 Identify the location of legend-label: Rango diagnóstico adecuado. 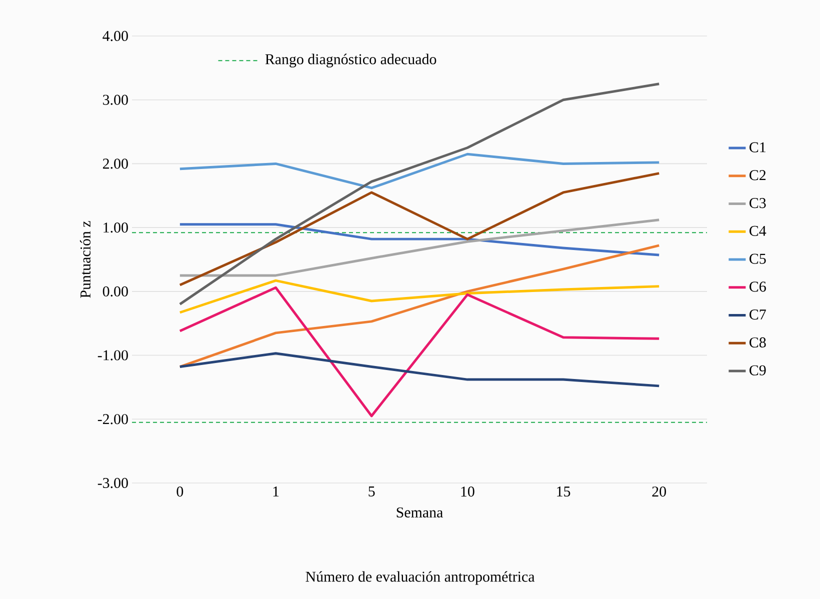
(350, 61).